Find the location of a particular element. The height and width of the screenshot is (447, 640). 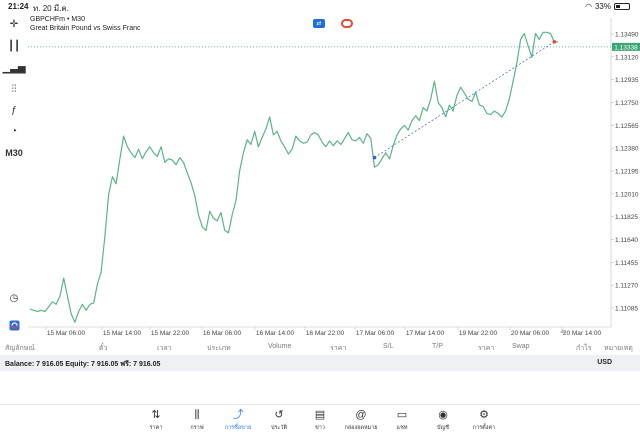

status-date: ท. 20 มี.ค. is located at coordinates (51, 8).